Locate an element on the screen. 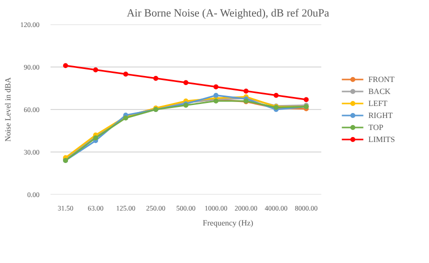 Image resolution: width=429 pixels, height=263 pixels. legend-label: RIGHT is located at coordinates (380, 115).